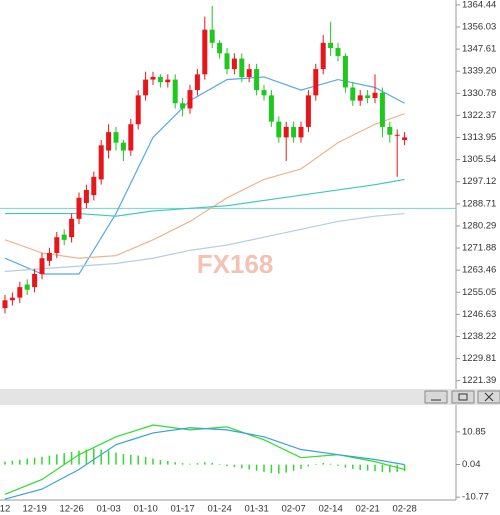 The image size is (500, 515). Describe the element at coordinates (479, 93) in the screenshot. I see `y-tick-label: 1330.78` at that location.